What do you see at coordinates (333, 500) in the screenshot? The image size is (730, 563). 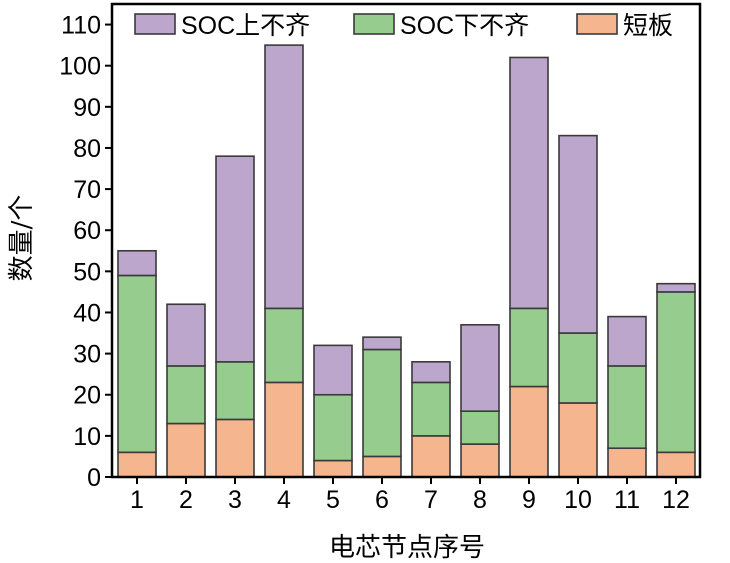 I see `x-tick-label-5: 5` at bounding box center [333, 500].